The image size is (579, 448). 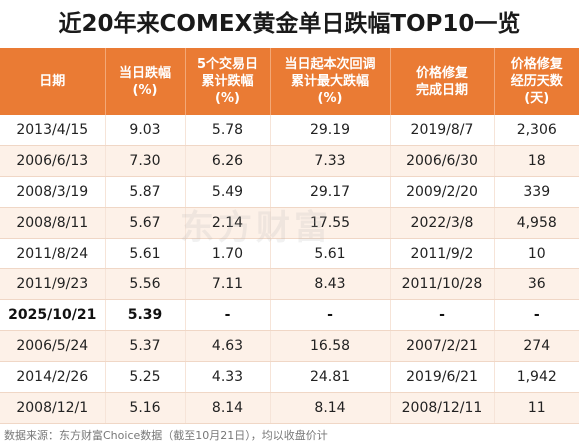 I want to click on table-row: 2013/4/15 9.03 5.78 29.19 2019/8/7 2,306, so click(x=289, y=130).